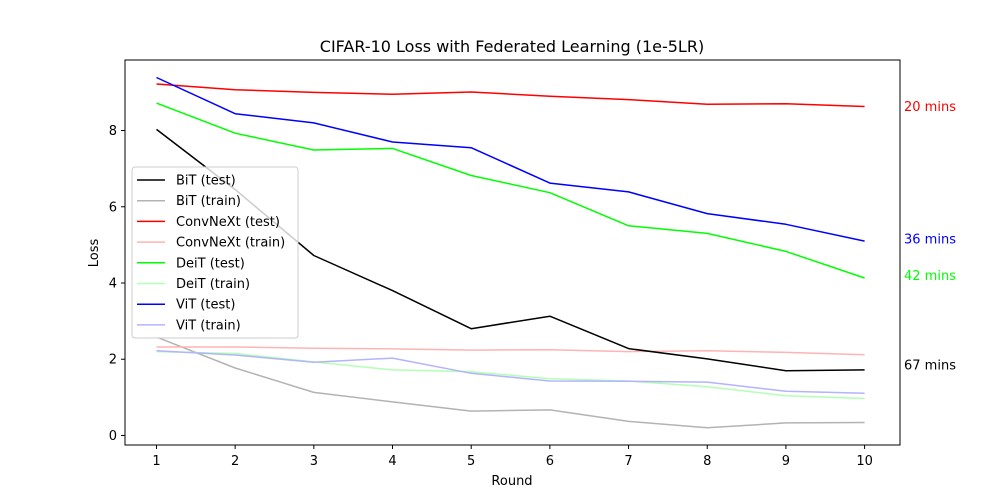  What do you see at coordinates (471, 461) in the screenshot?
I see `x-tick-label: 5` at bounding box center [471, 461].